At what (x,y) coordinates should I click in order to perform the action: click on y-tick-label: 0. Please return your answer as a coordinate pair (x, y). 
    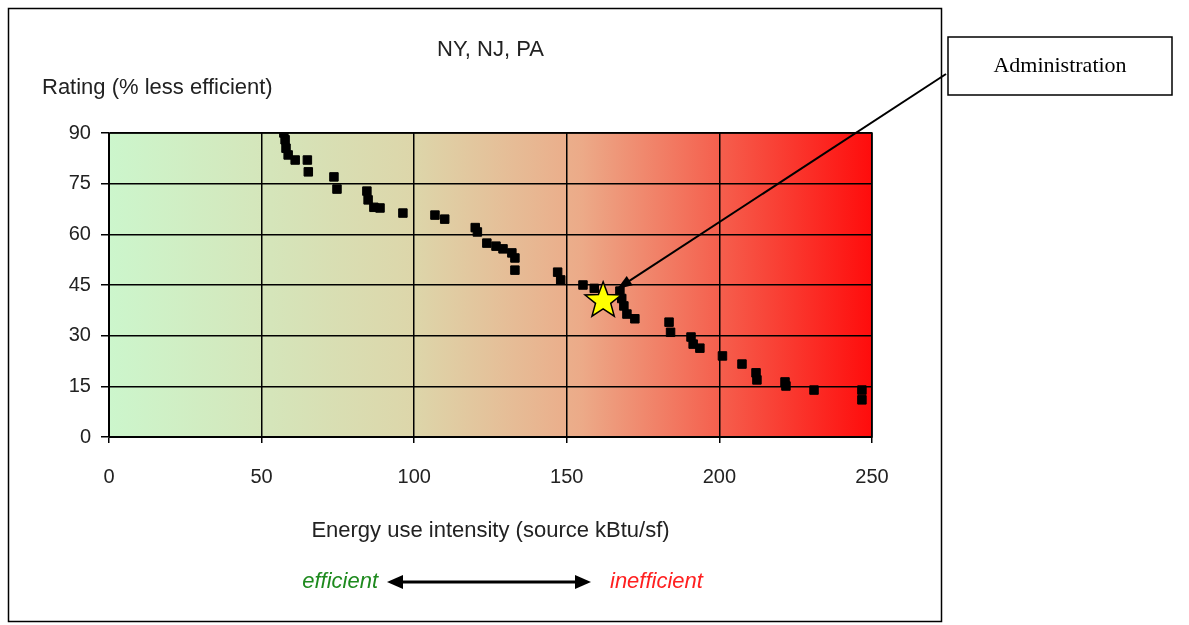
    Looking at the image, I should click on (85, 435).